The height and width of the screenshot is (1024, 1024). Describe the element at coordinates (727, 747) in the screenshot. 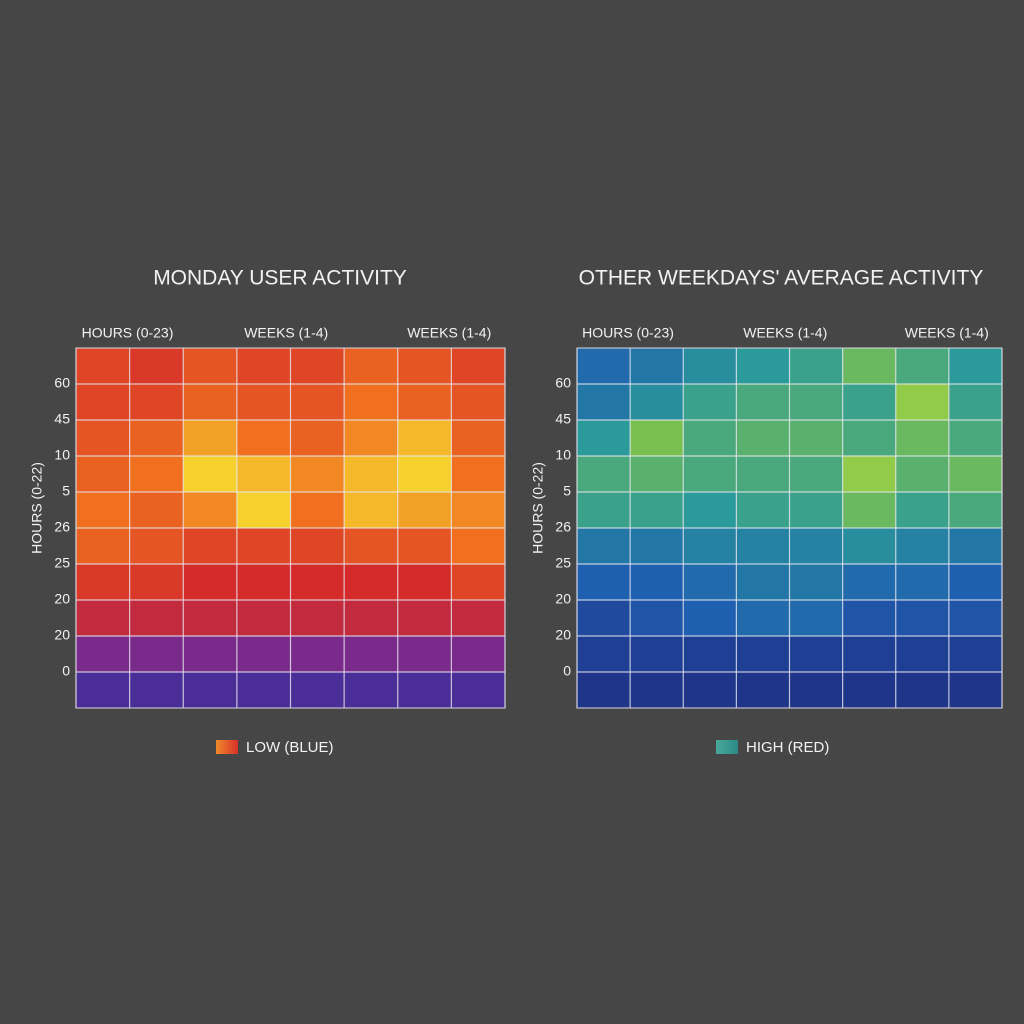

I see `legend-swatch` at that location.